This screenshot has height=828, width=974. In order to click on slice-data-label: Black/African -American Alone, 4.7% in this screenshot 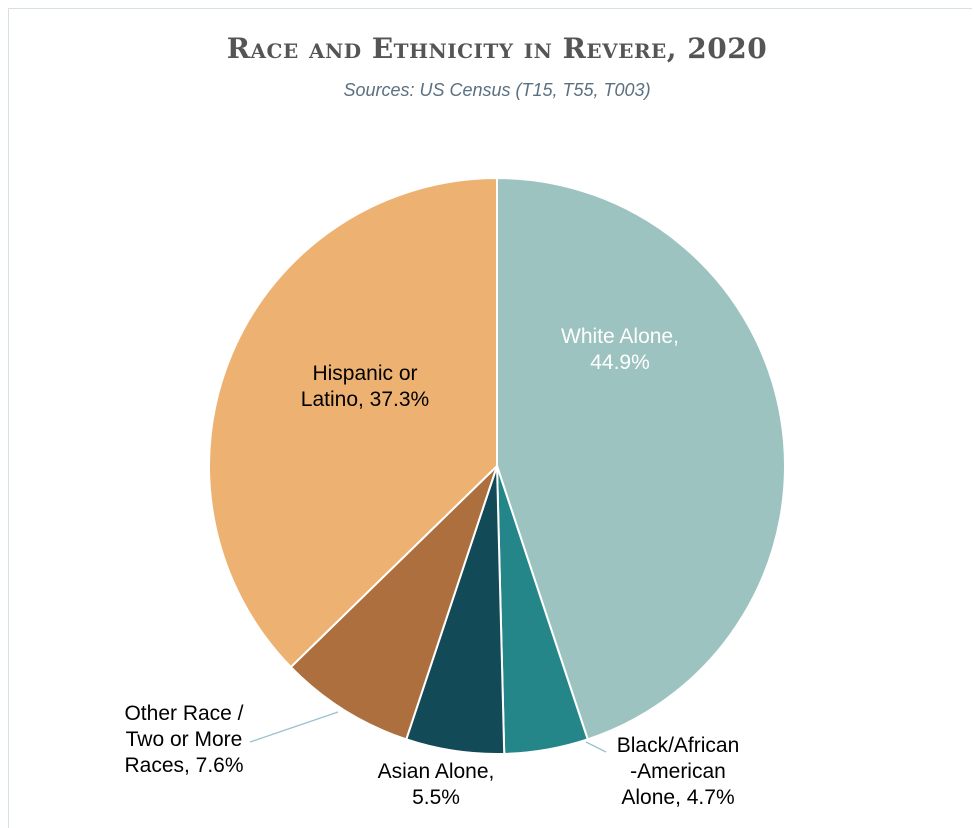, I will do `click(678, 771)`.